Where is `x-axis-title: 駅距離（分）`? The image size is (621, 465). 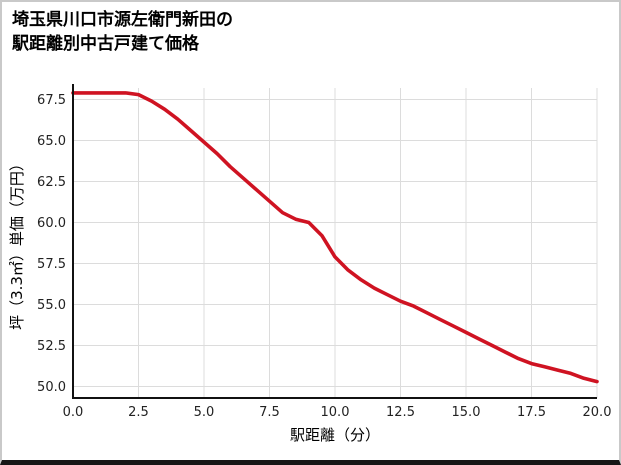
x-axis-title: 駅距離（分） is located at coordinates (335, 435).